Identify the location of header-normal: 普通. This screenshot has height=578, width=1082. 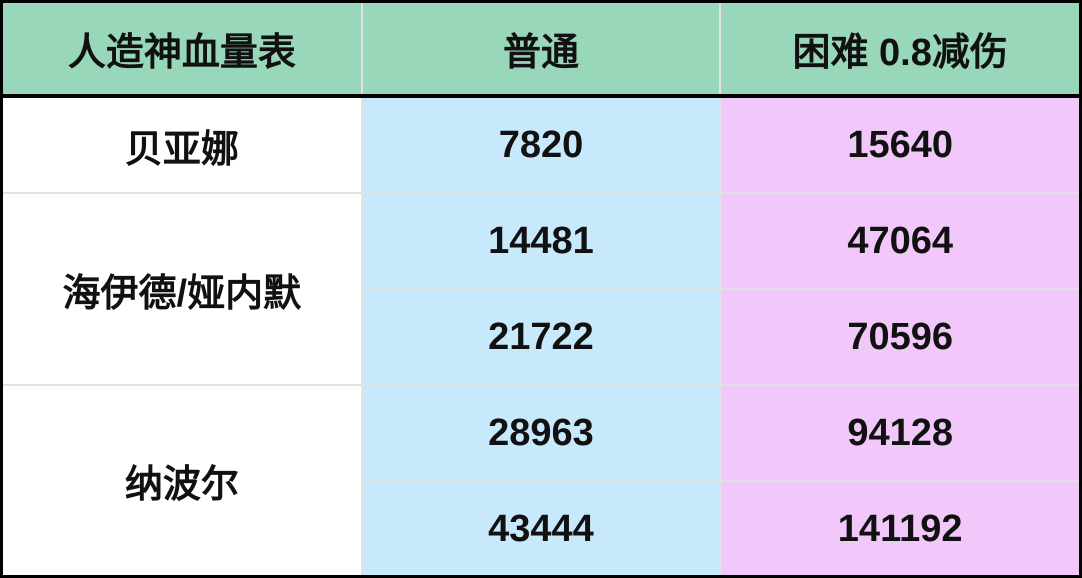
(541, 50).